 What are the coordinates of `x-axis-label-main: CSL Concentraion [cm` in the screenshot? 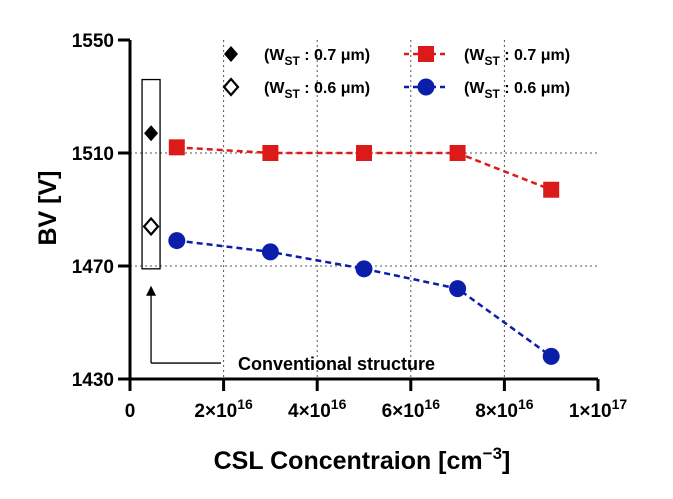 It's located at (348, 461).